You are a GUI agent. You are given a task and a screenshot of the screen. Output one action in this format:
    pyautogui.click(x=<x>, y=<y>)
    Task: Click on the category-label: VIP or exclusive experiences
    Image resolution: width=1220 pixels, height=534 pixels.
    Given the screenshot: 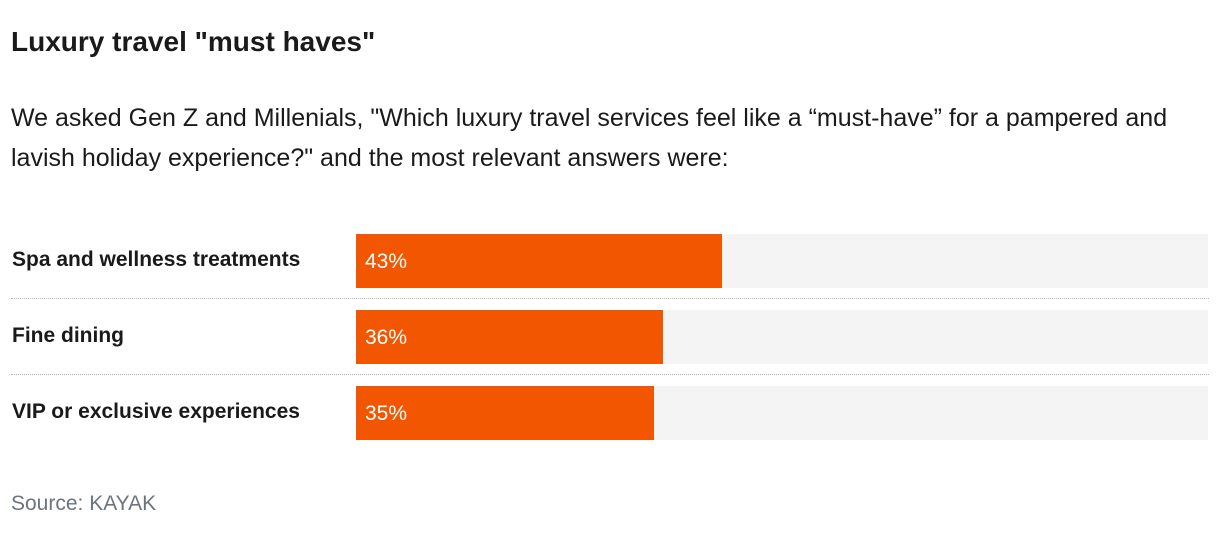 What is the action you would take?
    pyautogui.click(x=156, y=411)
    